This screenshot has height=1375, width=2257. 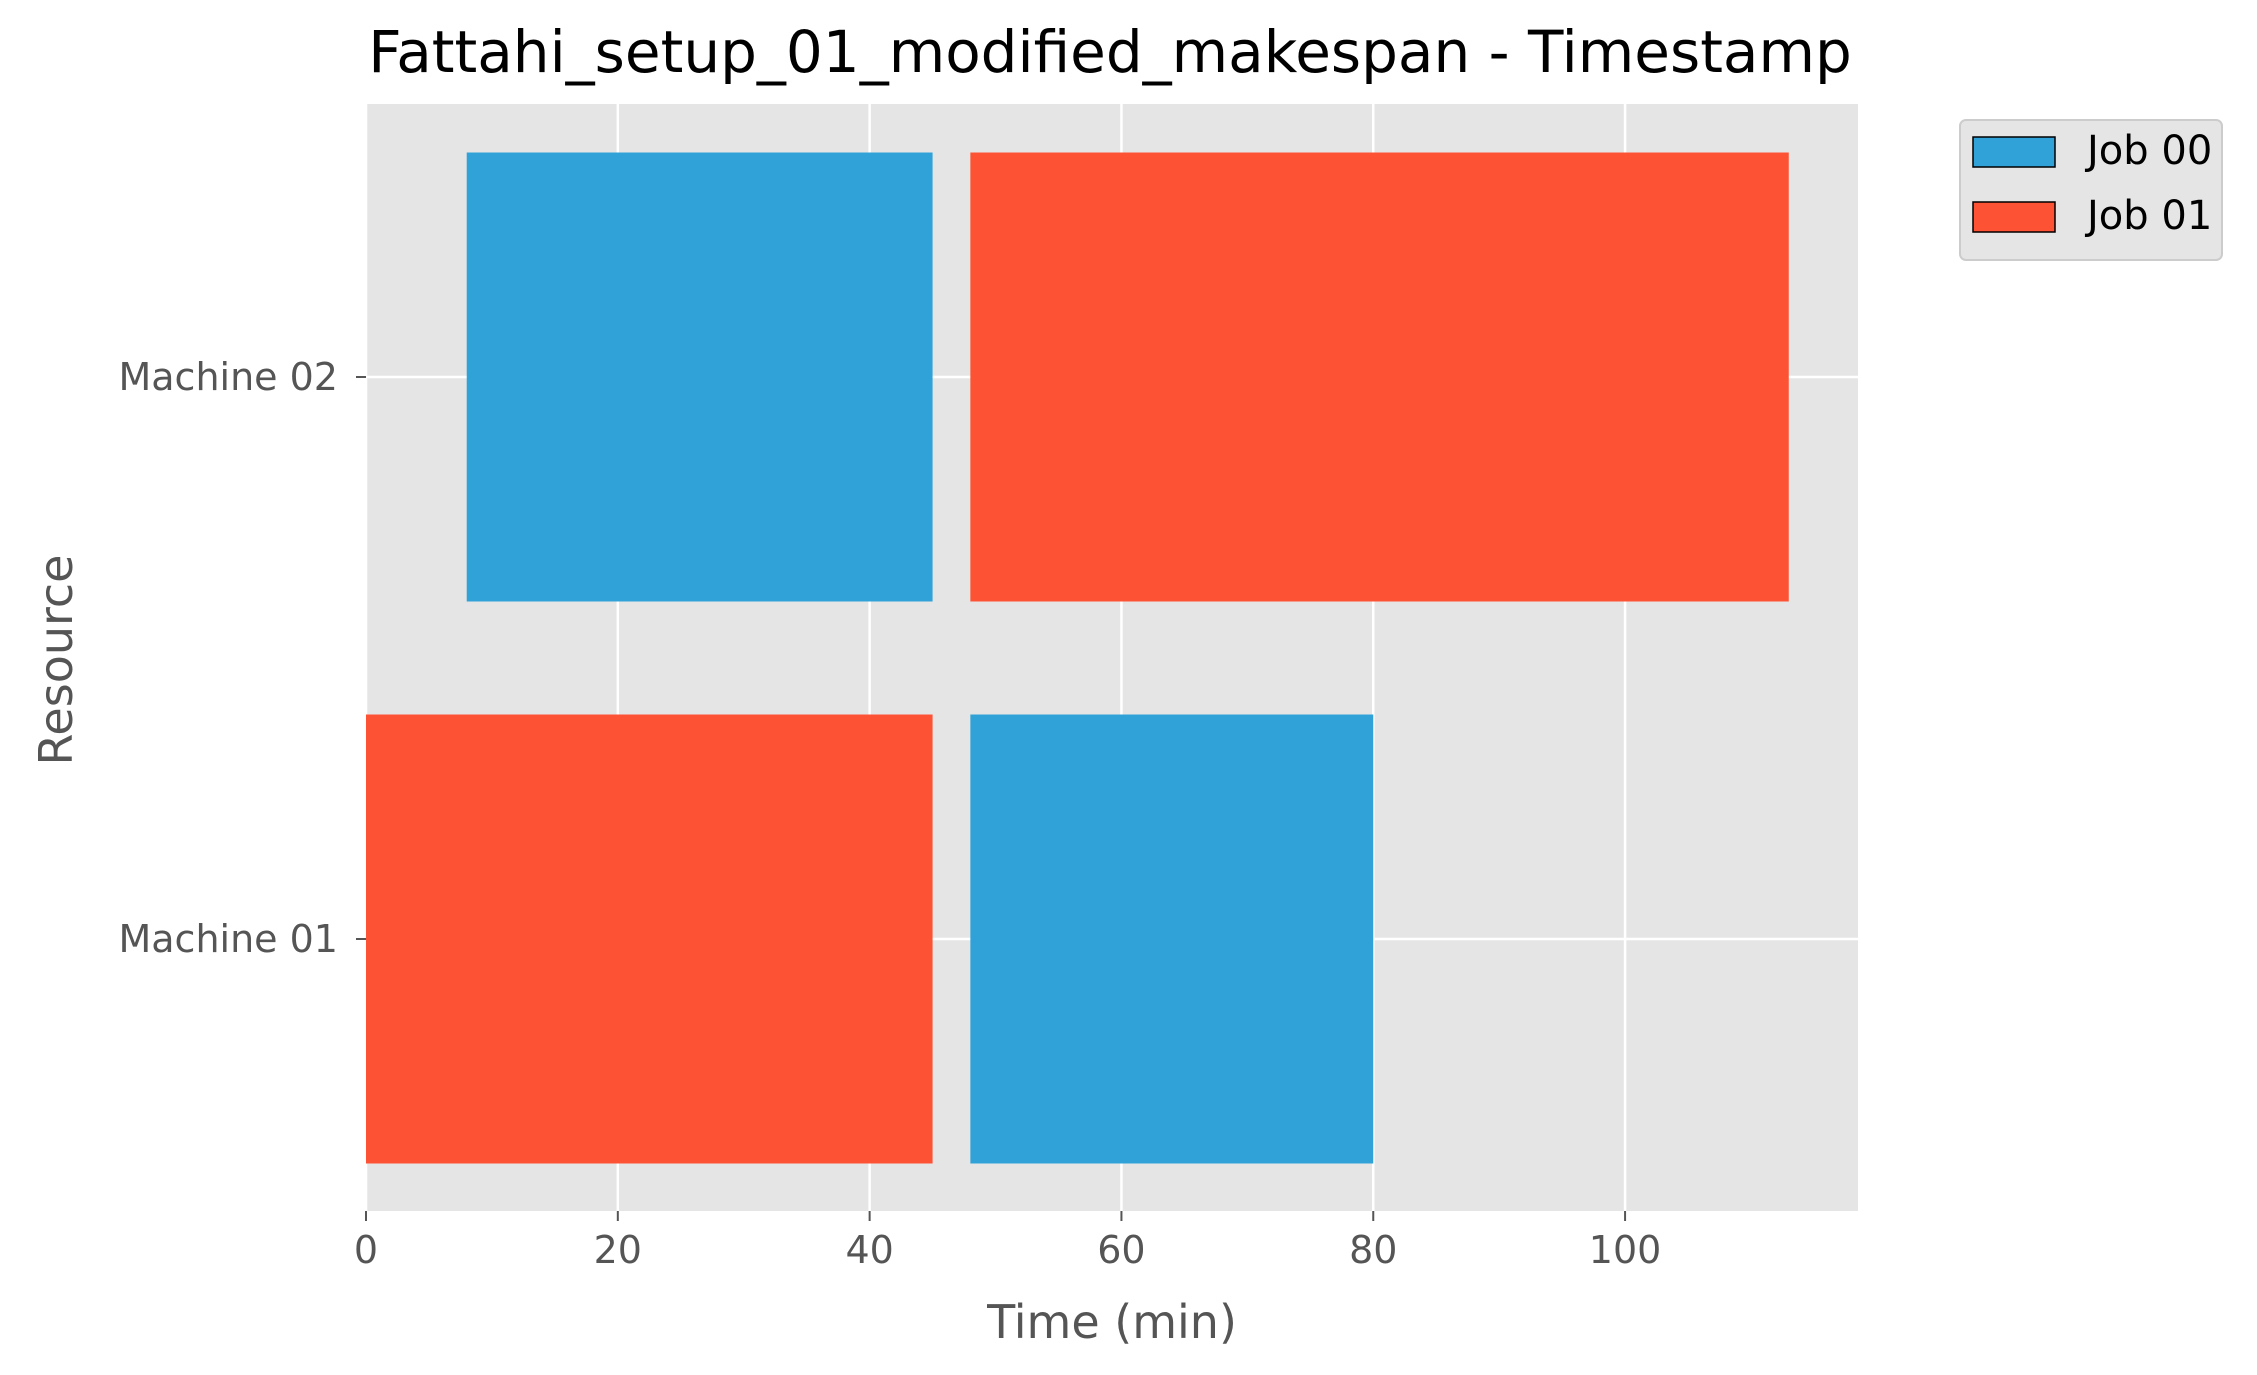 I want to click on x-axis-label: Time (min), so click(x=1111, y=1322).